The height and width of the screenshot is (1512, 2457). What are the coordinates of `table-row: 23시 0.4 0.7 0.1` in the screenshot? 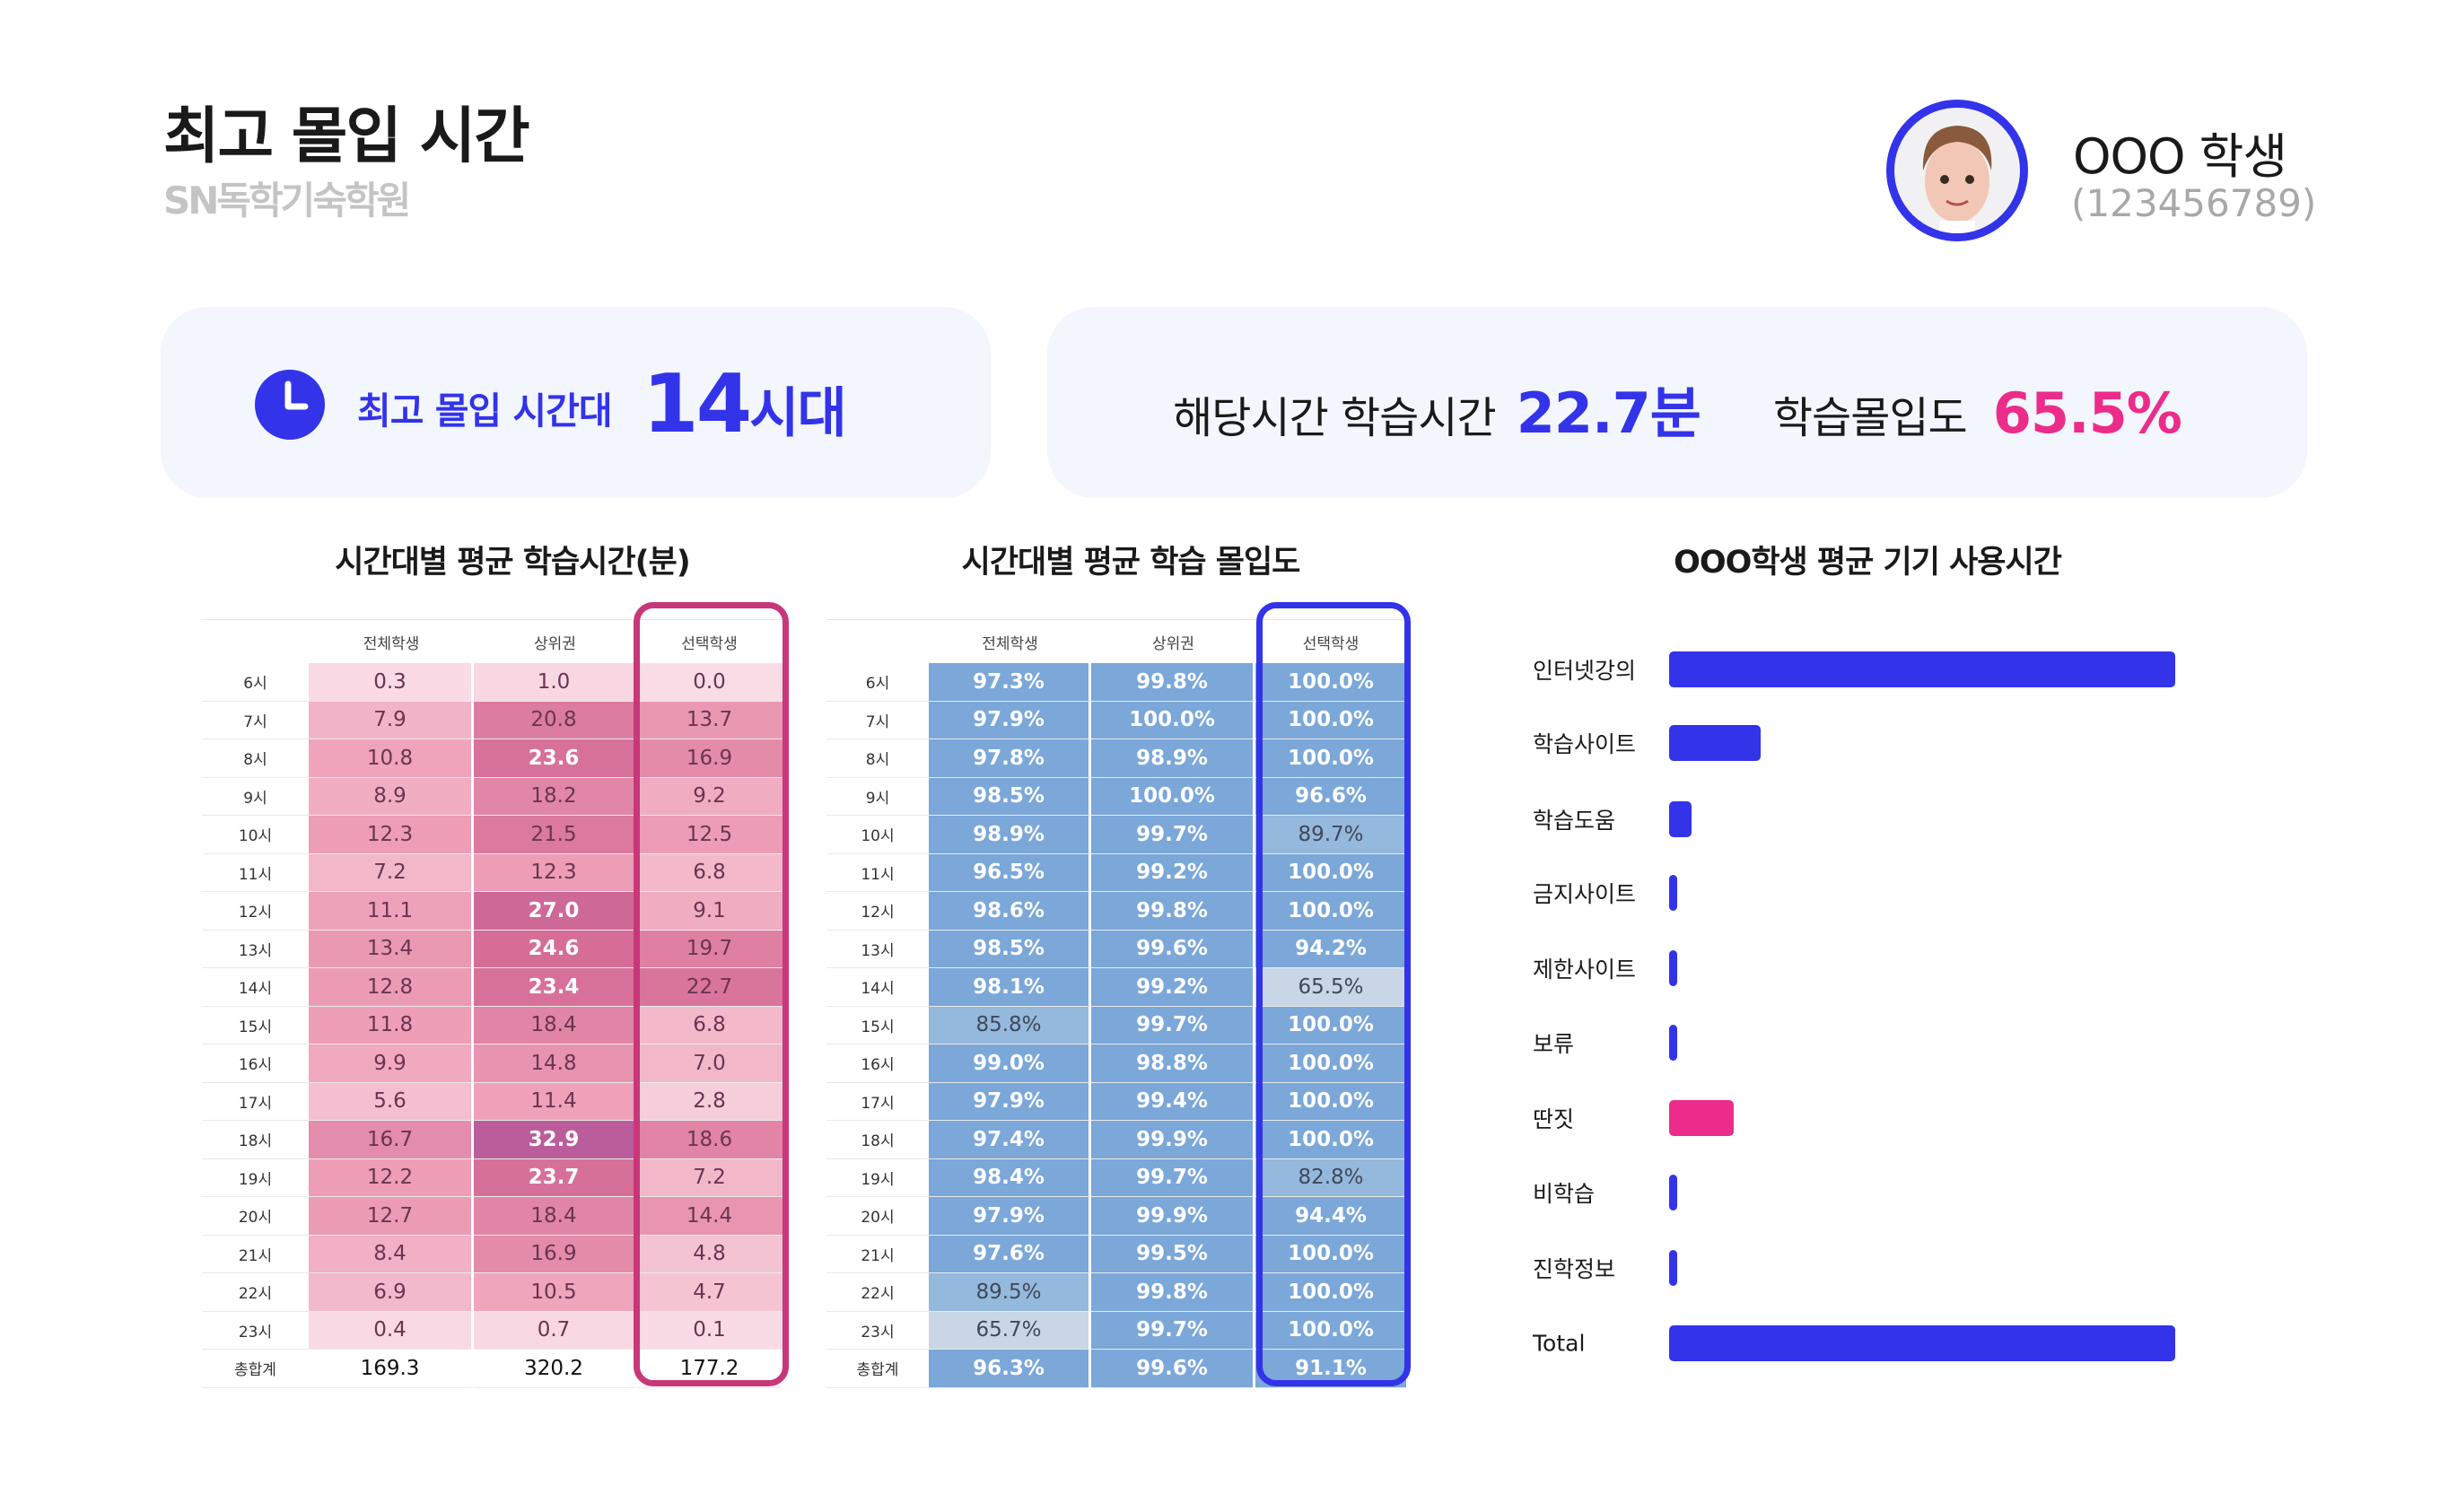 It's located at (493, 1330).